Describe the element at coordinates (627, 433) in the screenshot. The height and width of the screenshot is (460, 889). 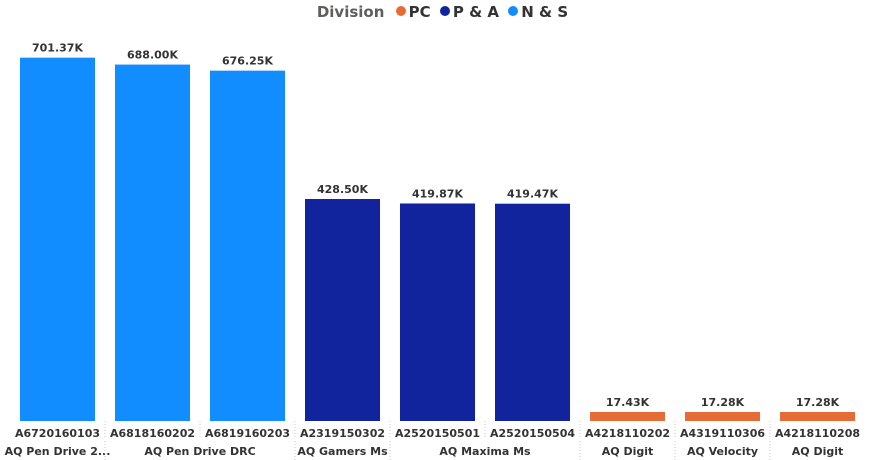
I see `x-tick-label: A4218110202` at that location.